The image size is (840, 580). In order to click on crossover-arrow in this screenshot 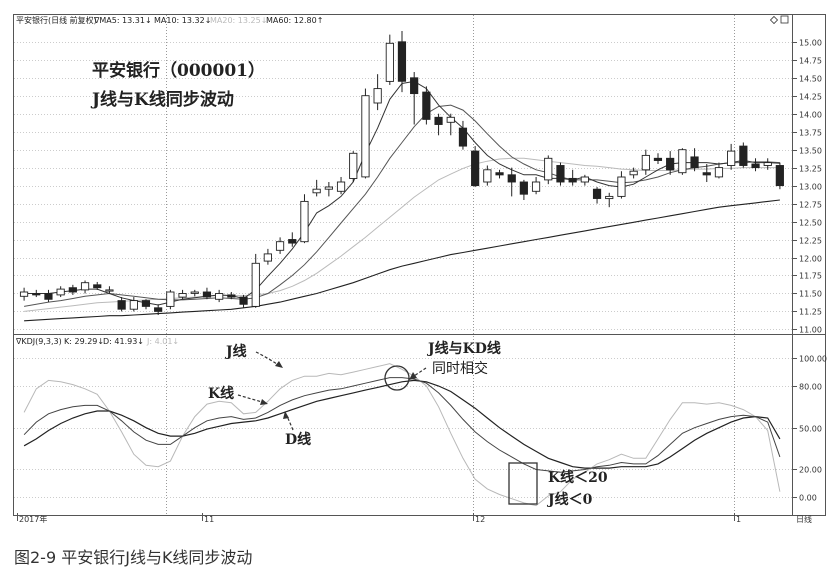, I will do `click(420, 372)`.